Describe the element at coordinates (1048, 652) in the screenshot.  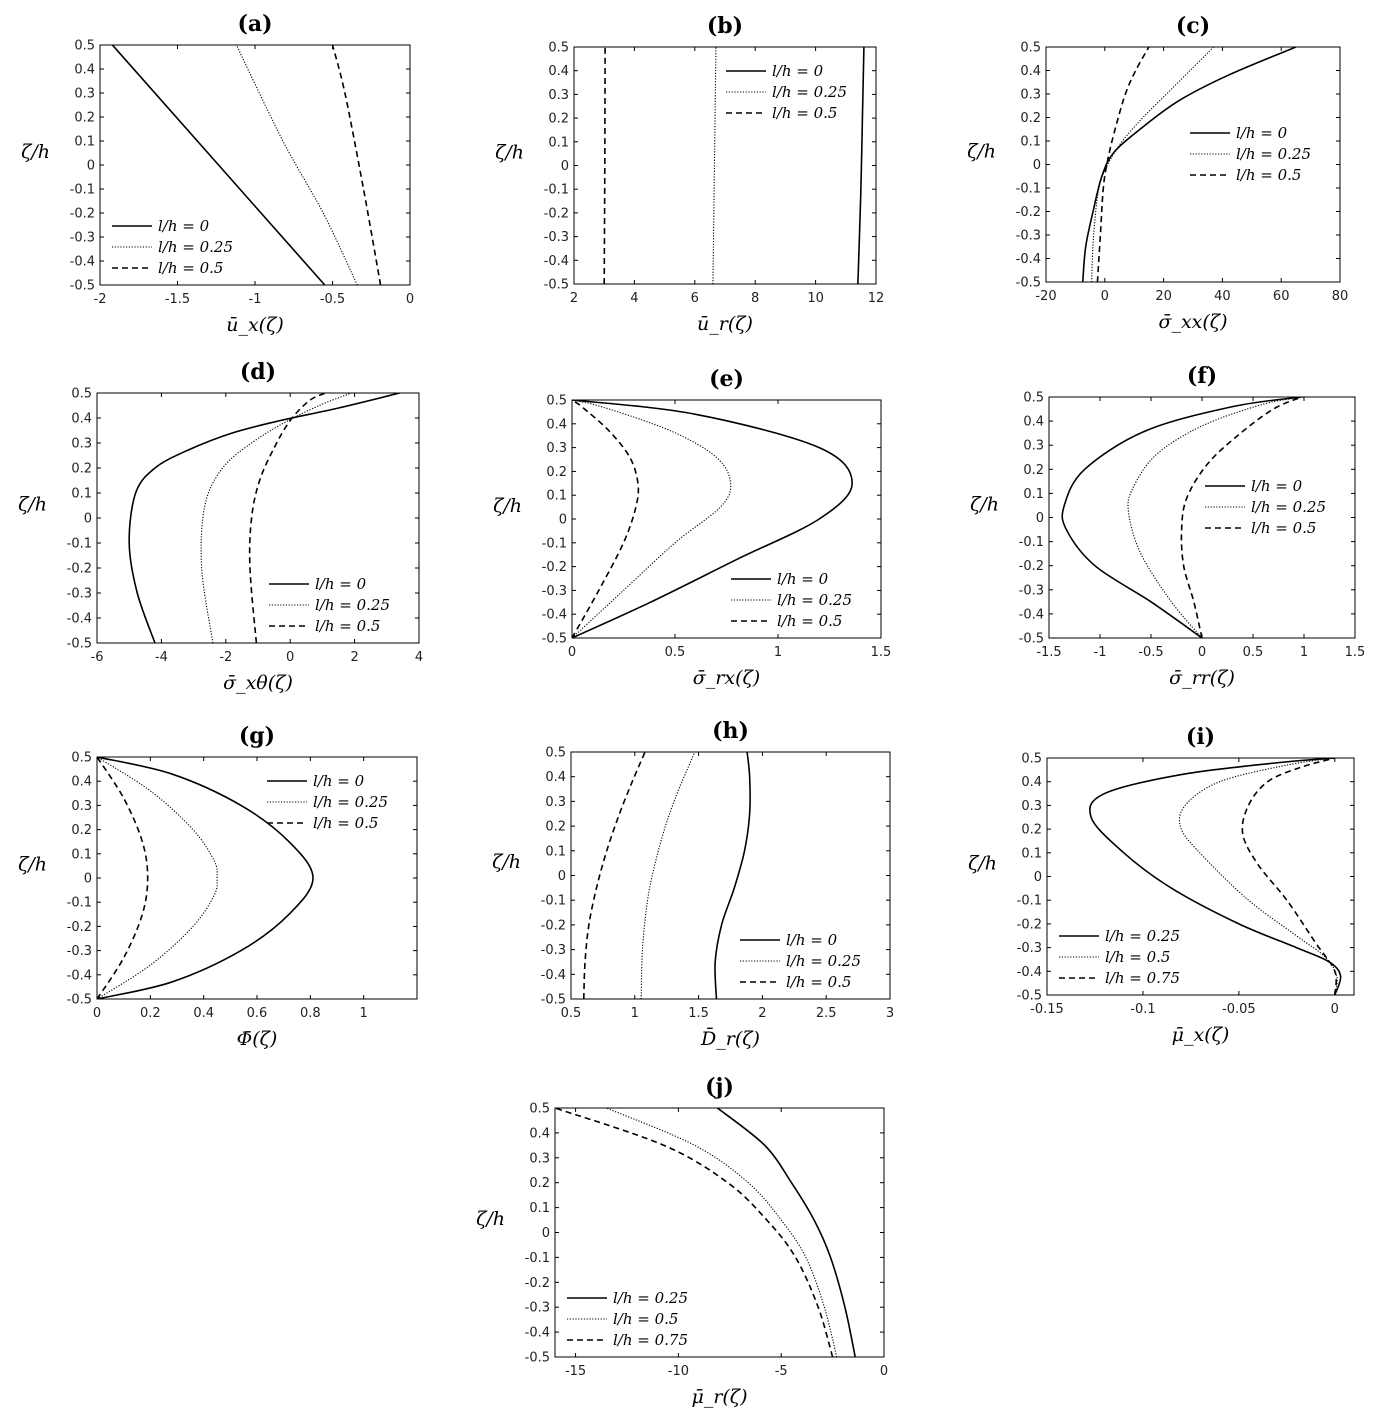
I see `x-tick-label: -1.5` at that location.